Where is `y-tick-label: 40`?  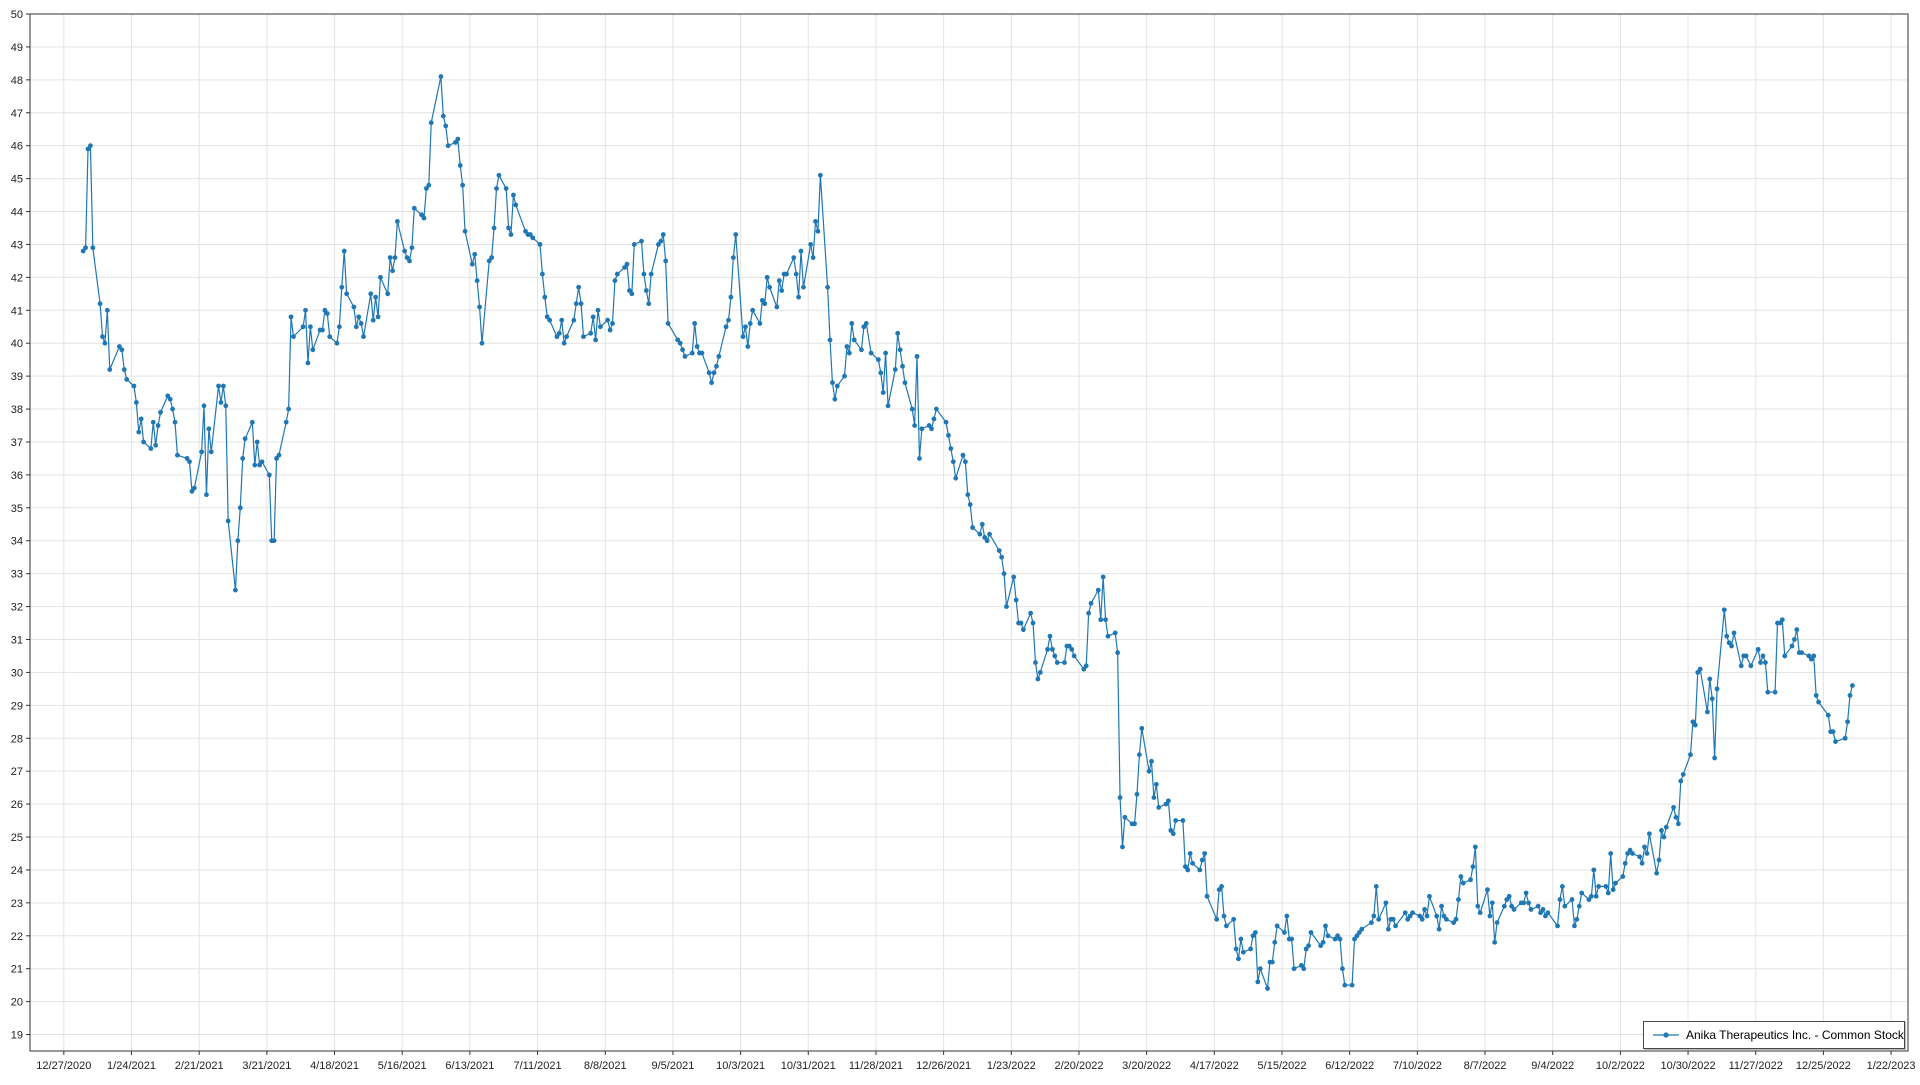 y-tick-label: 40 is located at coordinates (17, 344).